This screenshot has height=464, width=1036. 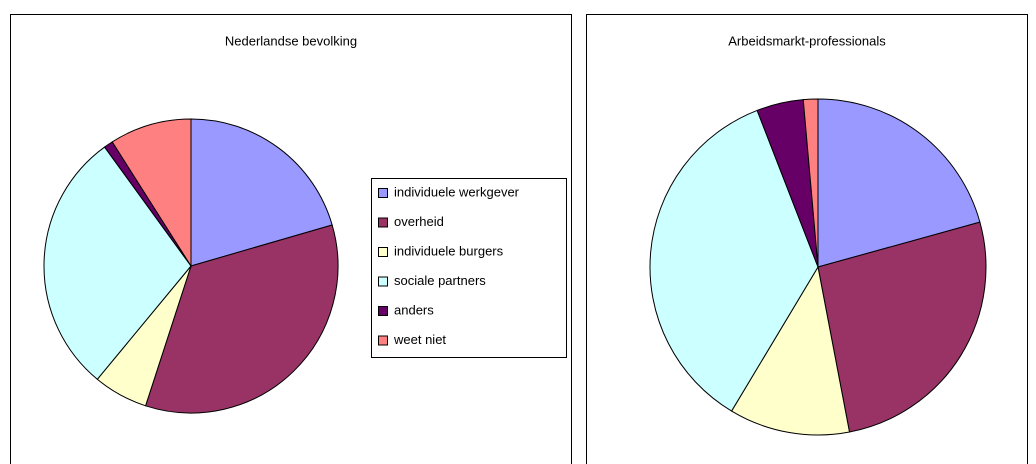 What do you see at coordinates (457, 191) in the screenshot?
I see `legend-label: individuele werkgever` at bounding box center [457, 191].